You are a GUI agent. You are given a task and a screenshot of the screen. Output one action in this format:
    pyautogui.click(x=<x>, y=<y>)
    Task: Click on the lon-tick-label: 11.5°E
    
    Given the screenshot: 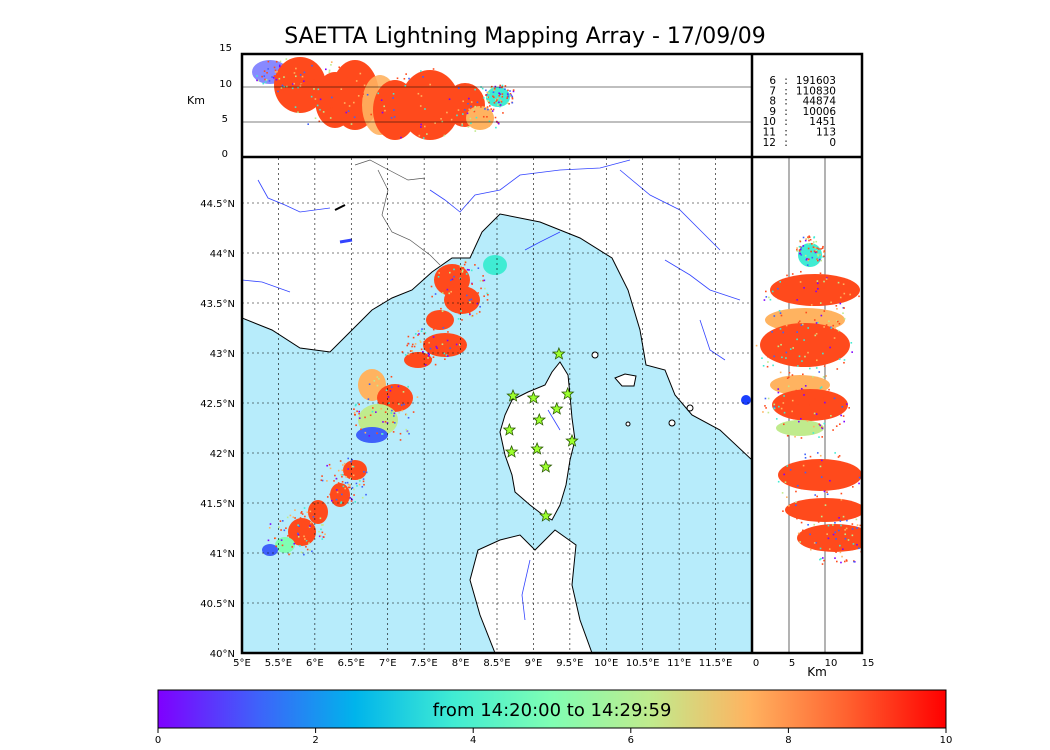 What is the action you would take?
    pyautogui.click(x=716, y=663)
    